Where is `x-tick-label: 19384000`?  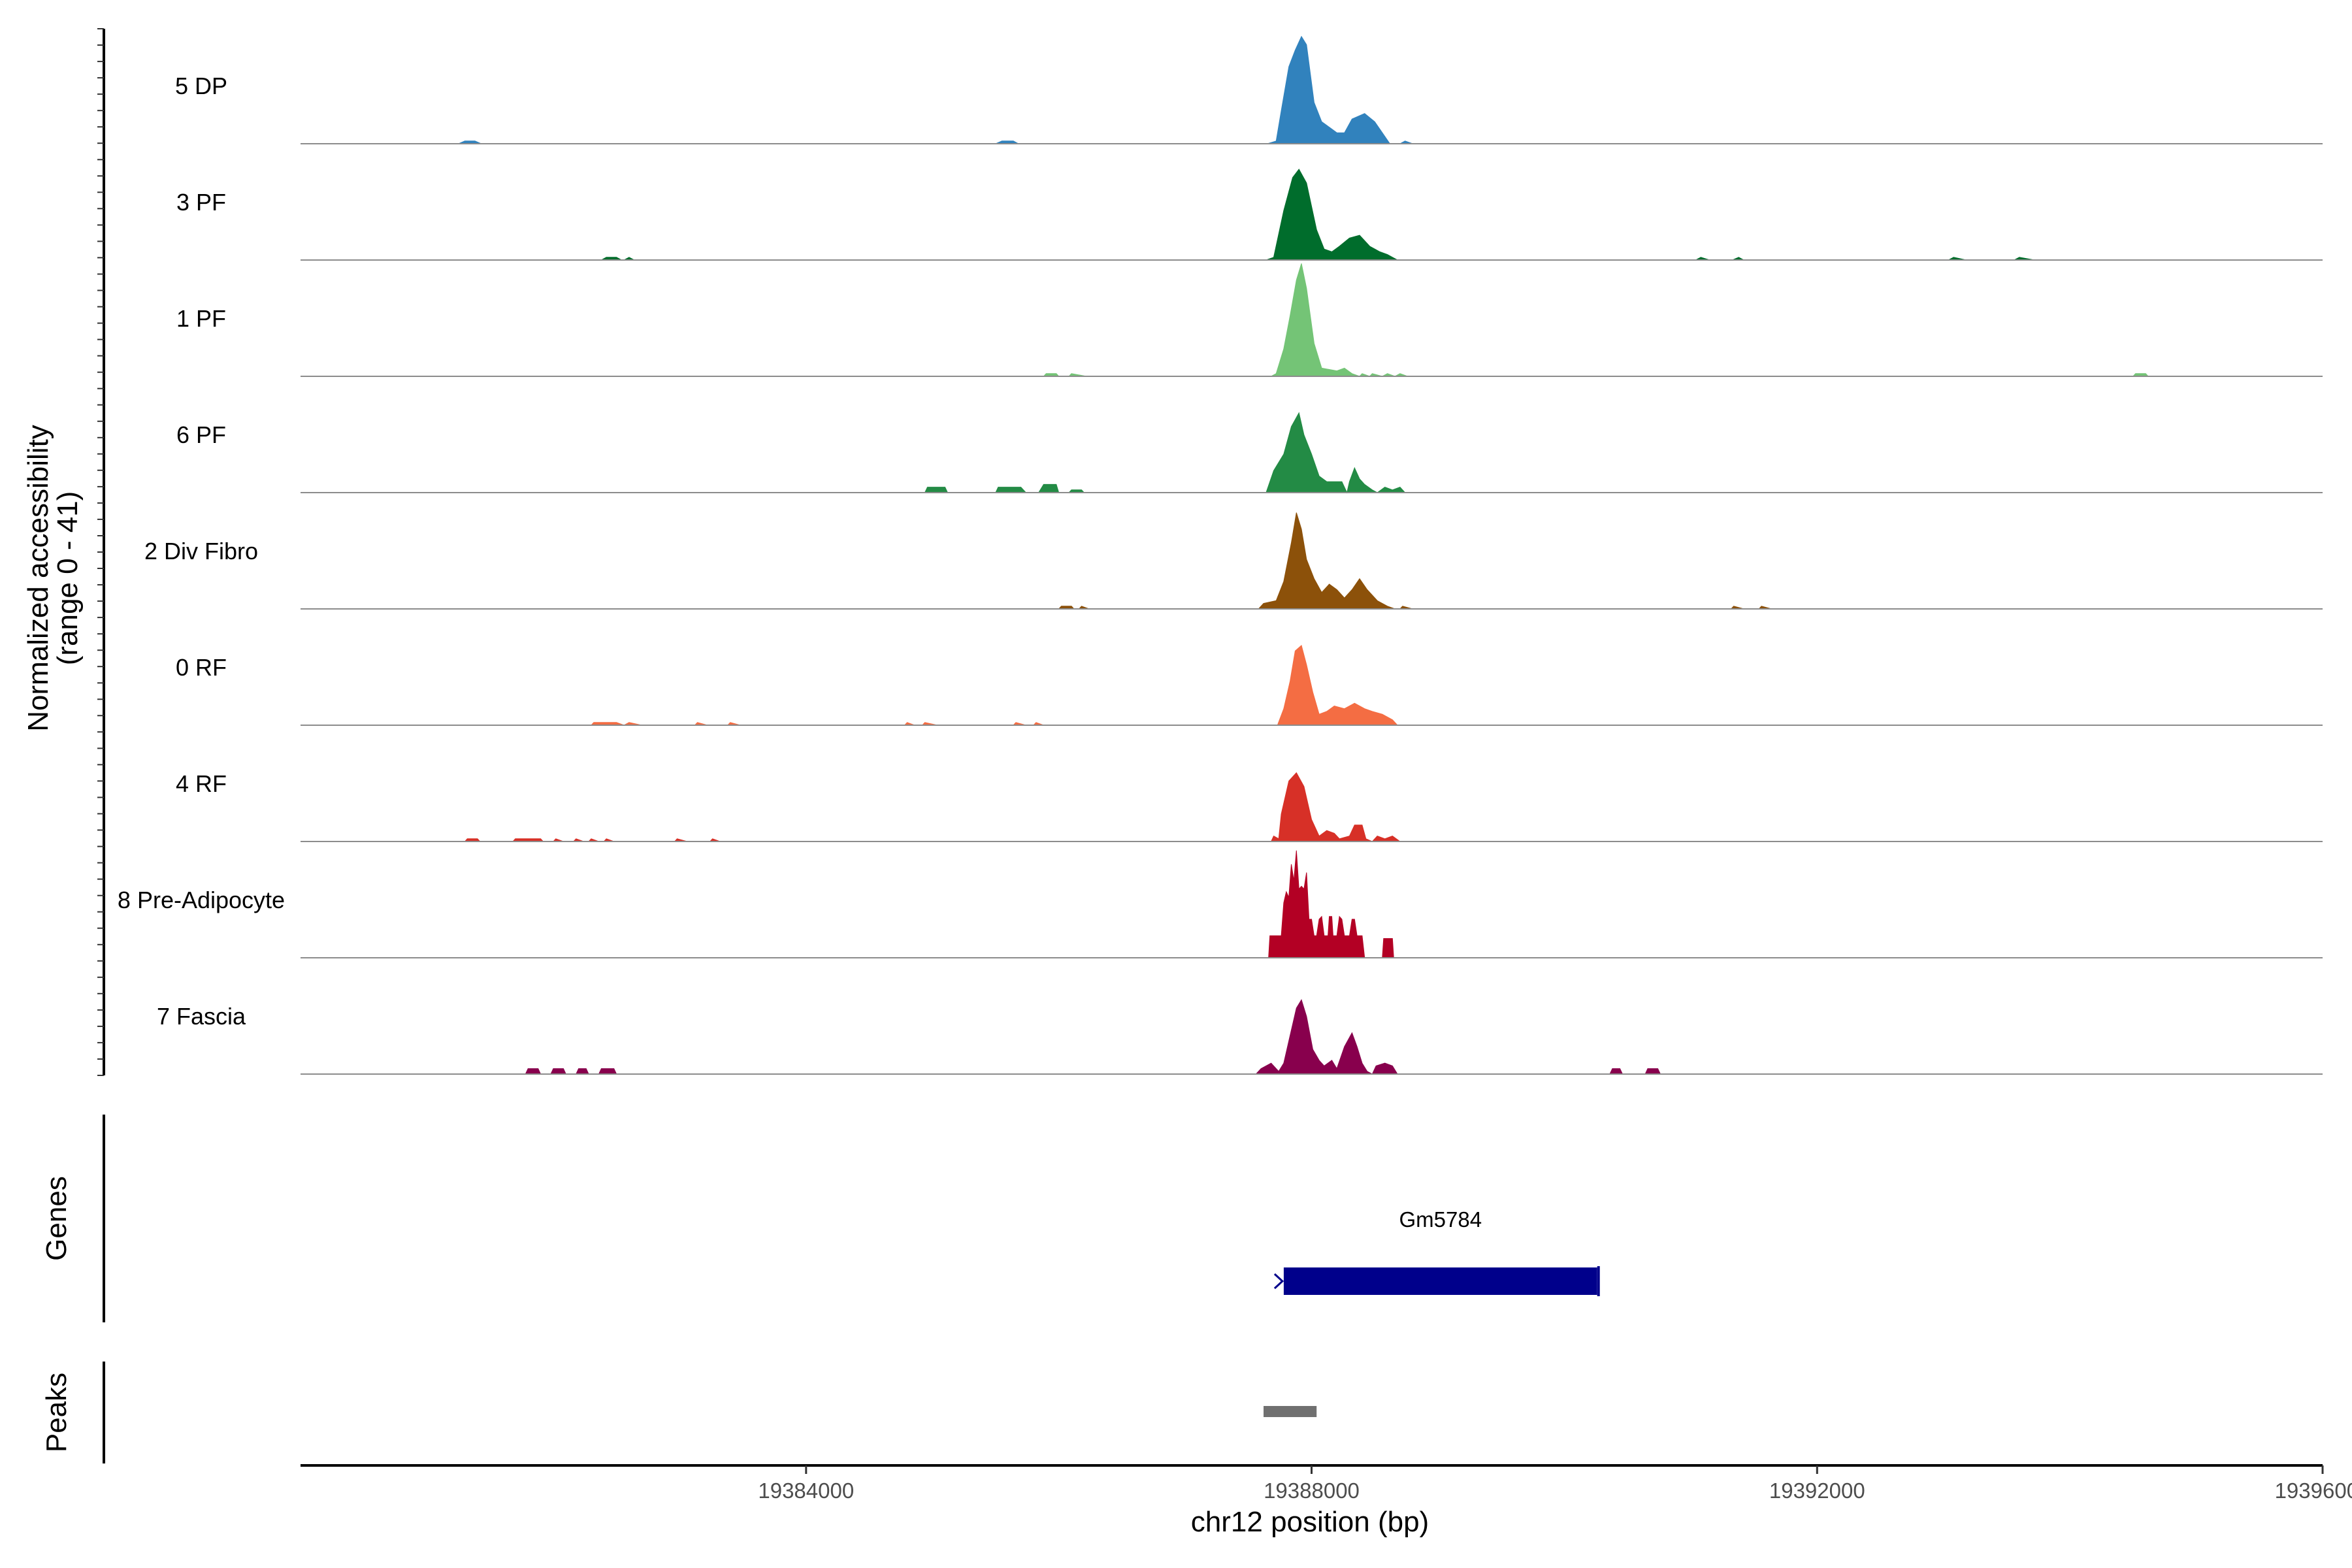
x-tick-label: 19384000 is located at coordinates (806, 1490).